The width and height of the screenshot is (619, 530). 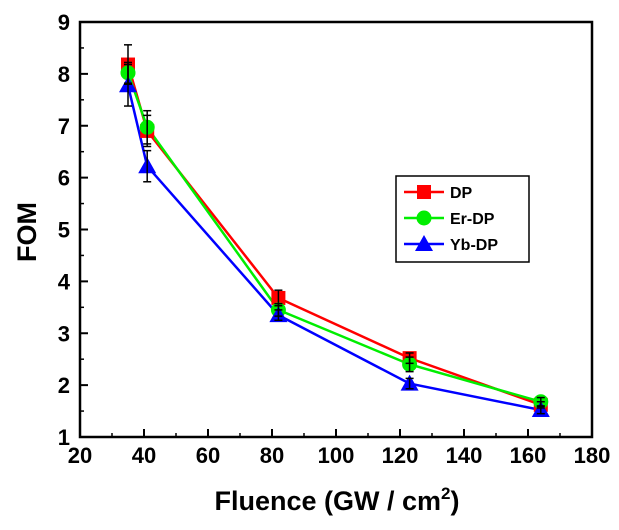 I want to click on y-tick-label: 7, so click(x=64, y=126).